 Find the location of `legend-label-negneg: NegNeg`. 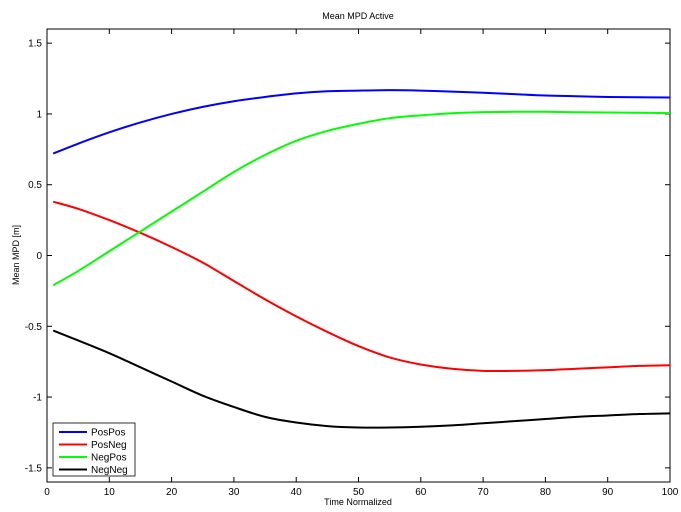

legend-label-negneg: NegNeg is located at coordinates (109, 470).